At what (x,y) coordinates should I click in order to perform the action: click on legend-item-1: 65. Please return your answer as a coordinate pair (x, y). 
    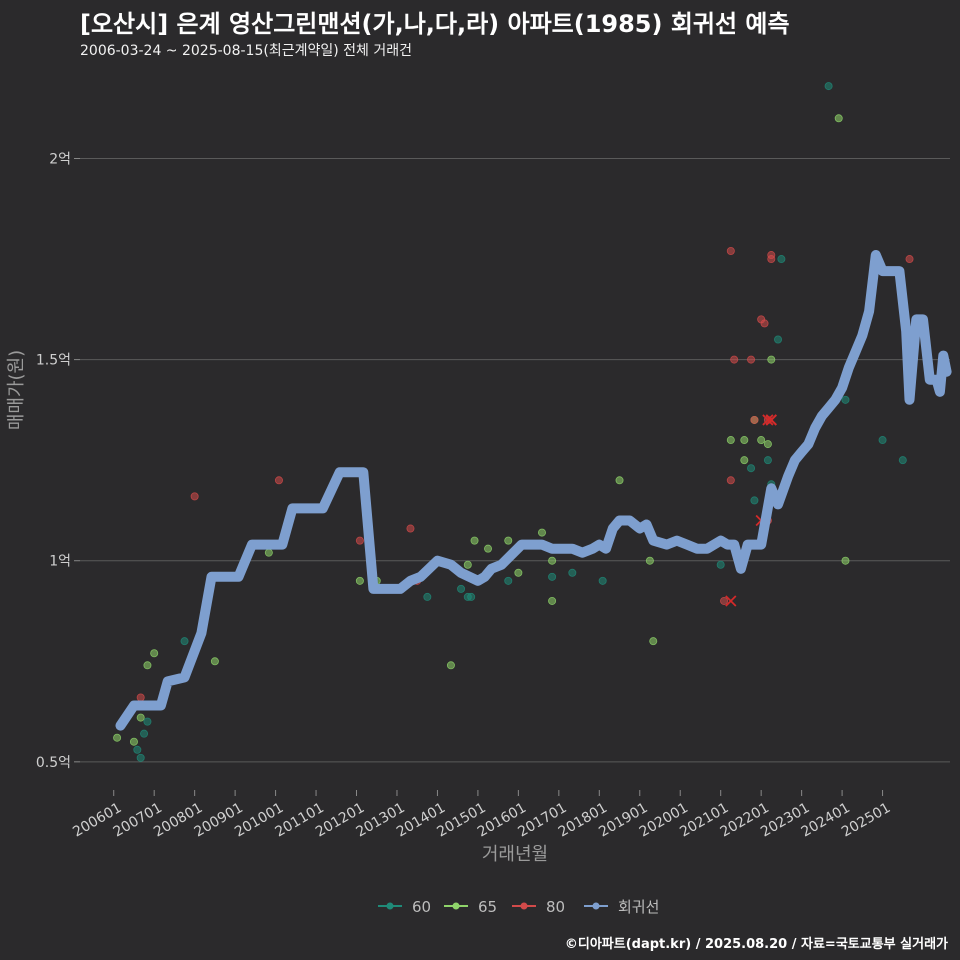
    Looking at the image, I should click on (470, 907).